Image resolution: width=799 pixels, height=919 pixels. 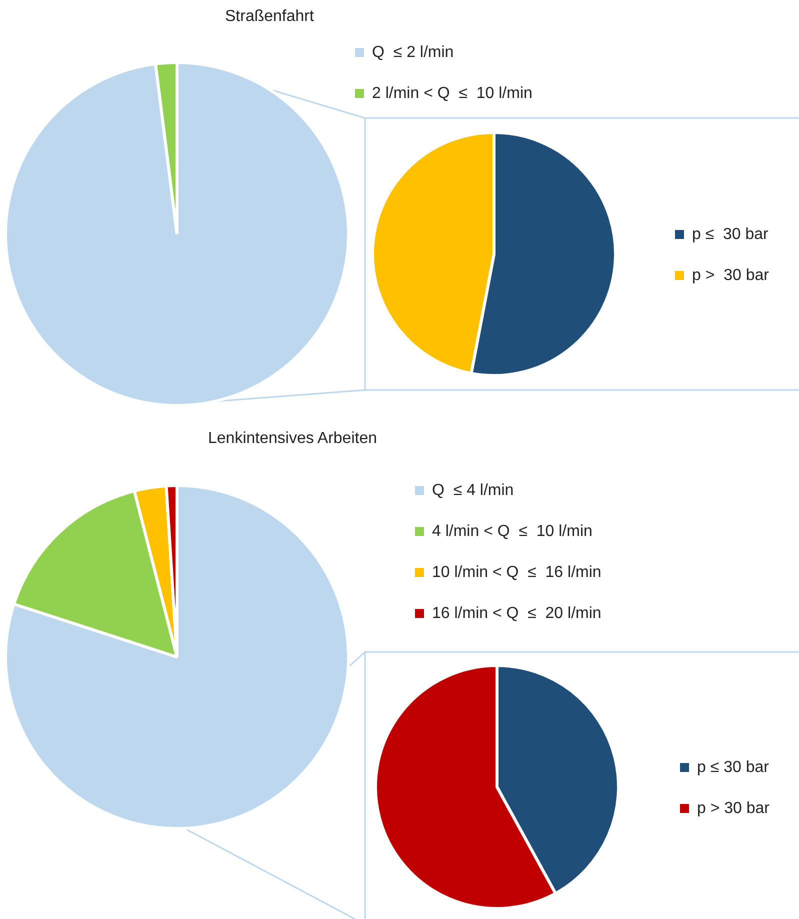 What do you see at coordinates (292, 439) in the screenshot?
I see `chart-title: Lenkintensives Arbeiten` at bounding box center [292, 439].